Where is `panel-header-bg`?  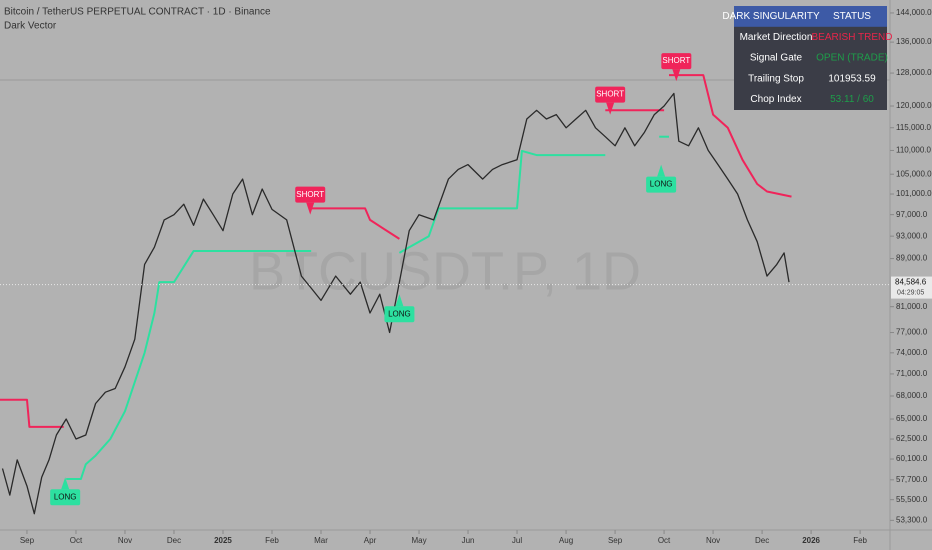 panel-header-bg is located at coordinates (810, 16).